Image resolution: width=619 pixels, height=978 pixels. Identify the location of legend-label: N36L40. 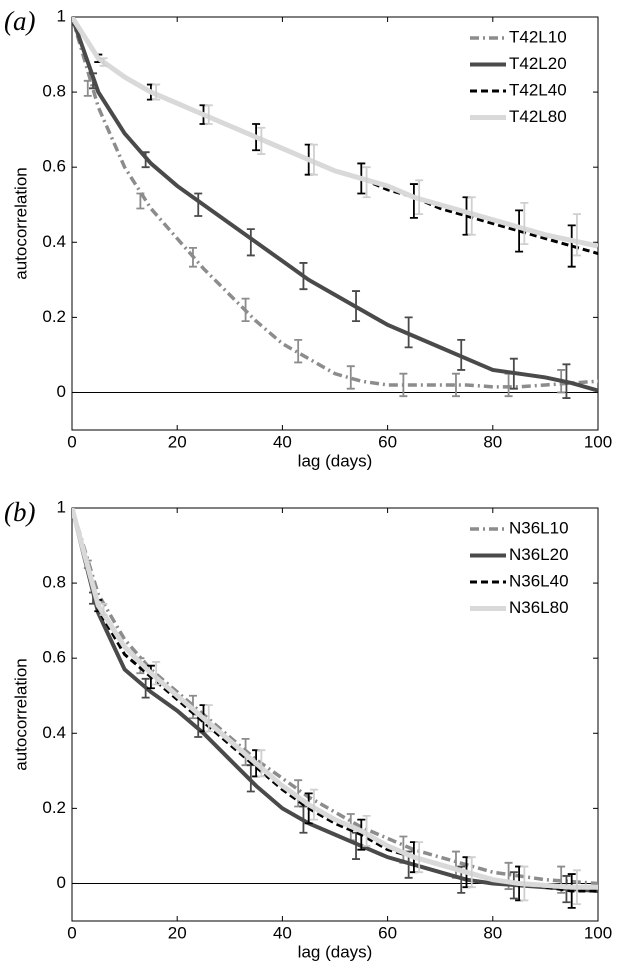
(539, 580).